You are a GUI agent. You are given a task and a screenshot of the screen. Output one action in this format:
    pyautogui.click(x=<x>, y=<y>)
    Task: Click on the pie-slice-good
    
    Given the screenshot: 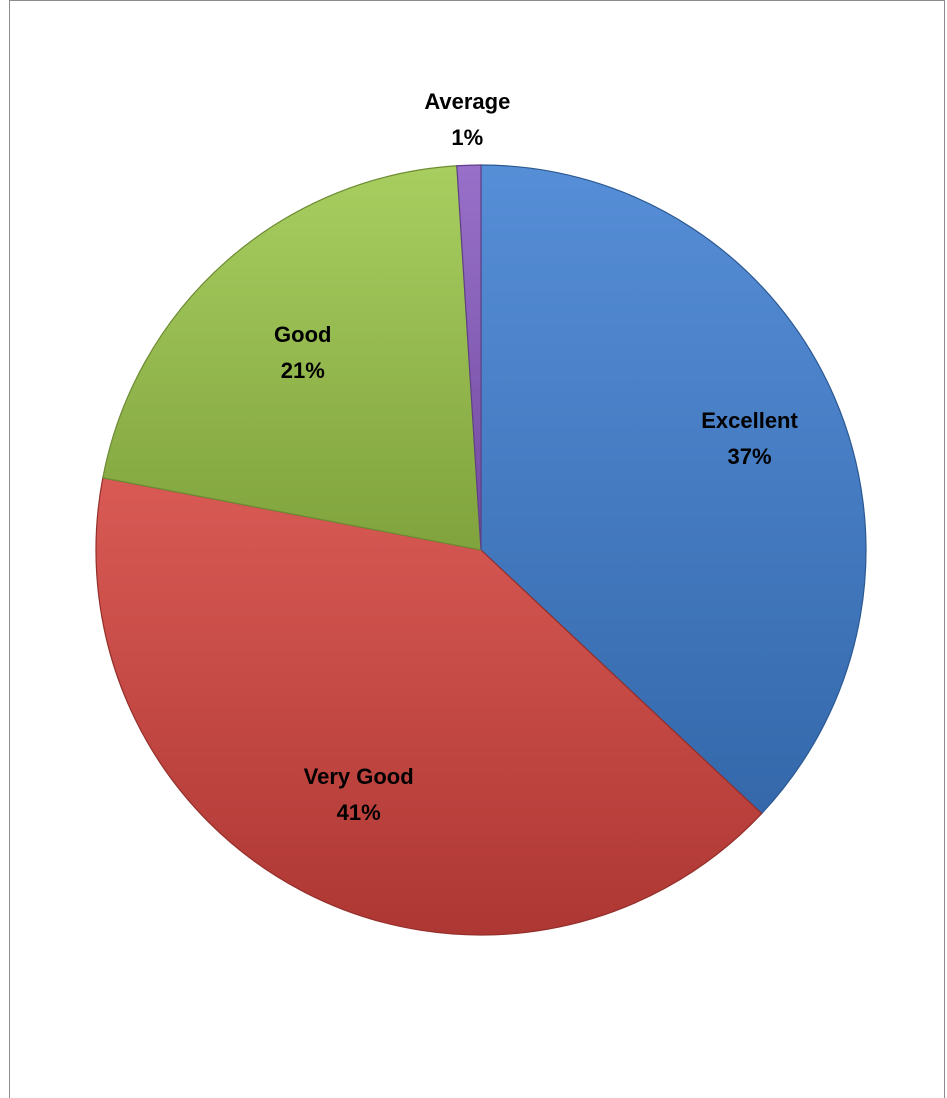 What is the action you would take?
    pyautogui.click(x=292, y=358)
    